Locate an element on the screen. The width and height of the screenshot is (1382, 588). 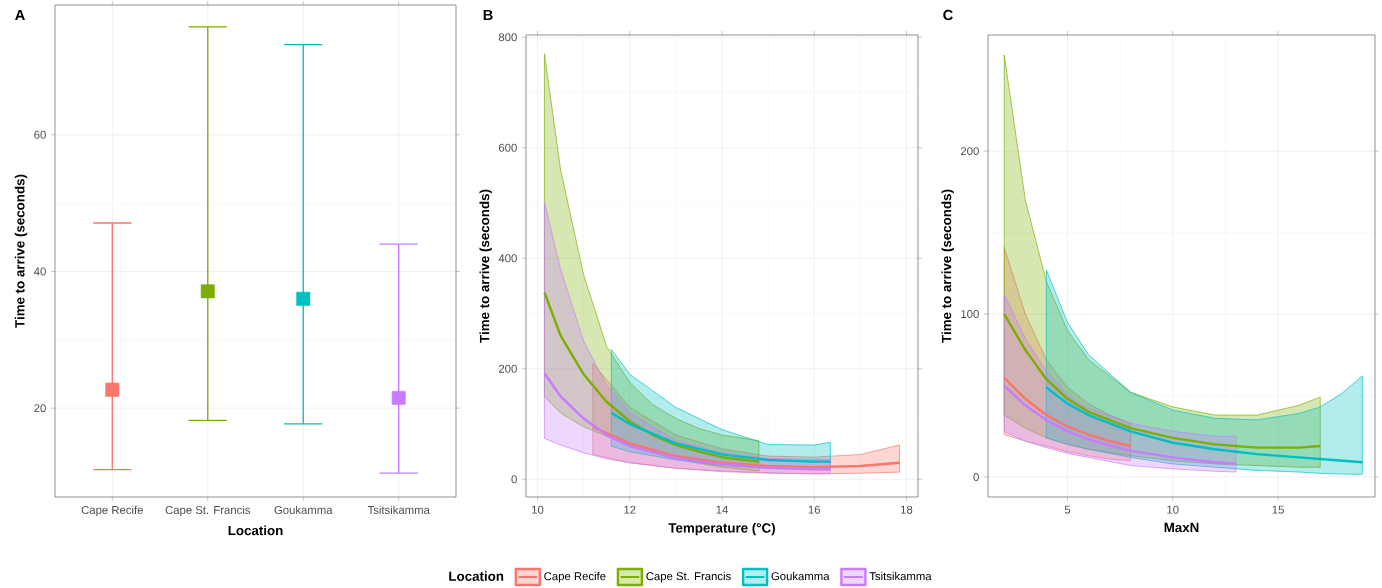
x-tick-label: Goukamma is located at coordinates (303, 510).